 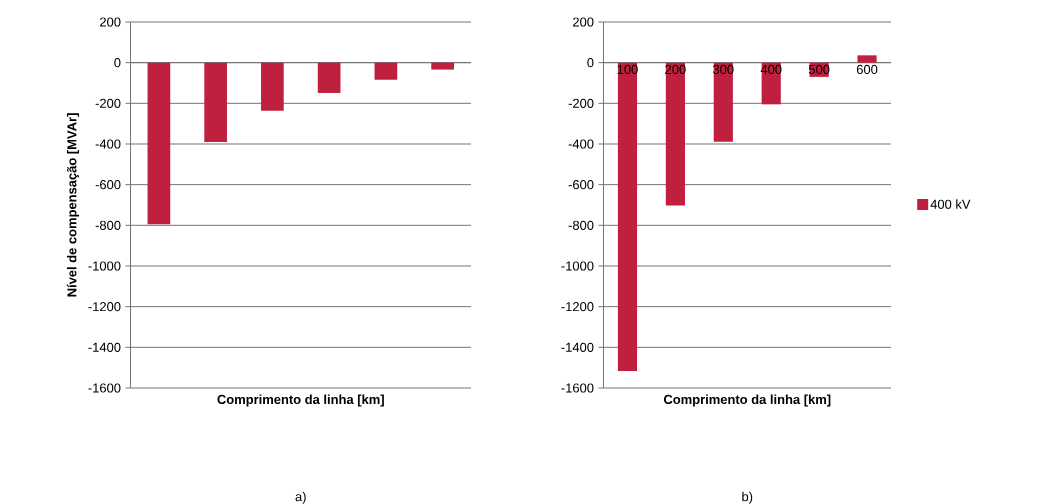 I want to click on text: a), so click(x=300, y=497).